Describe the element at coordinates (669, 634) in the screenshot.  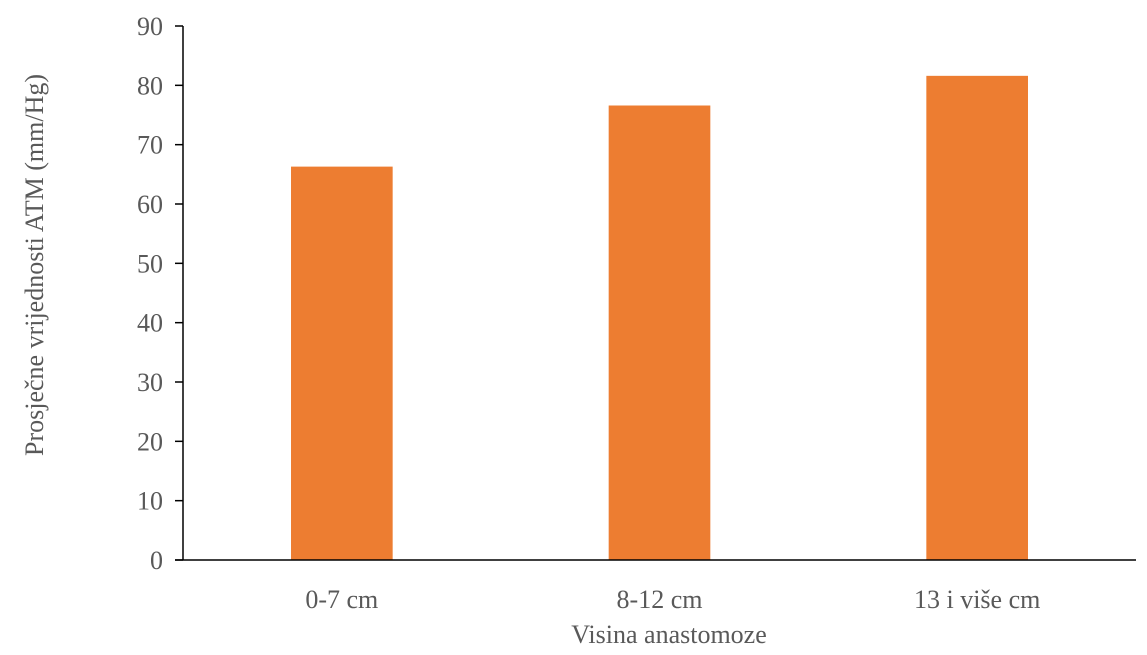
I see `x-axis-title: Visina anastomoze` at that location.